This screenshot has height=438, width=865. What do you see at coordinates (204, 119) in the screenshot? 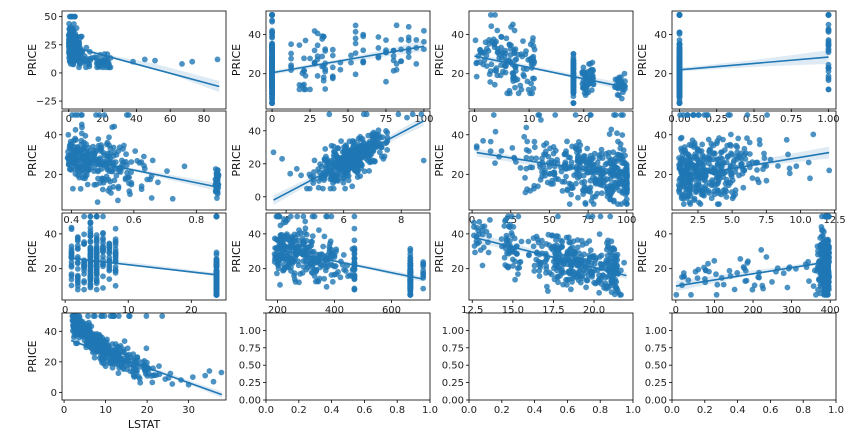
I see `x-tick-label: 80` at bounding box center [204, 119].